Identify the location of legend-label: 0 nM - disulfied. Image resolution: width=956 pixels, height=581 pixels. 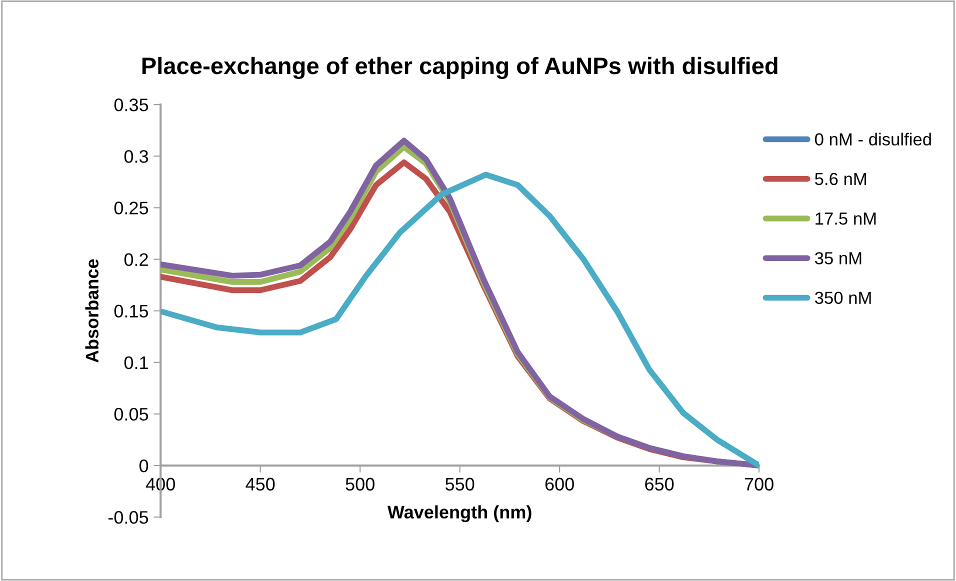
(873, 139).